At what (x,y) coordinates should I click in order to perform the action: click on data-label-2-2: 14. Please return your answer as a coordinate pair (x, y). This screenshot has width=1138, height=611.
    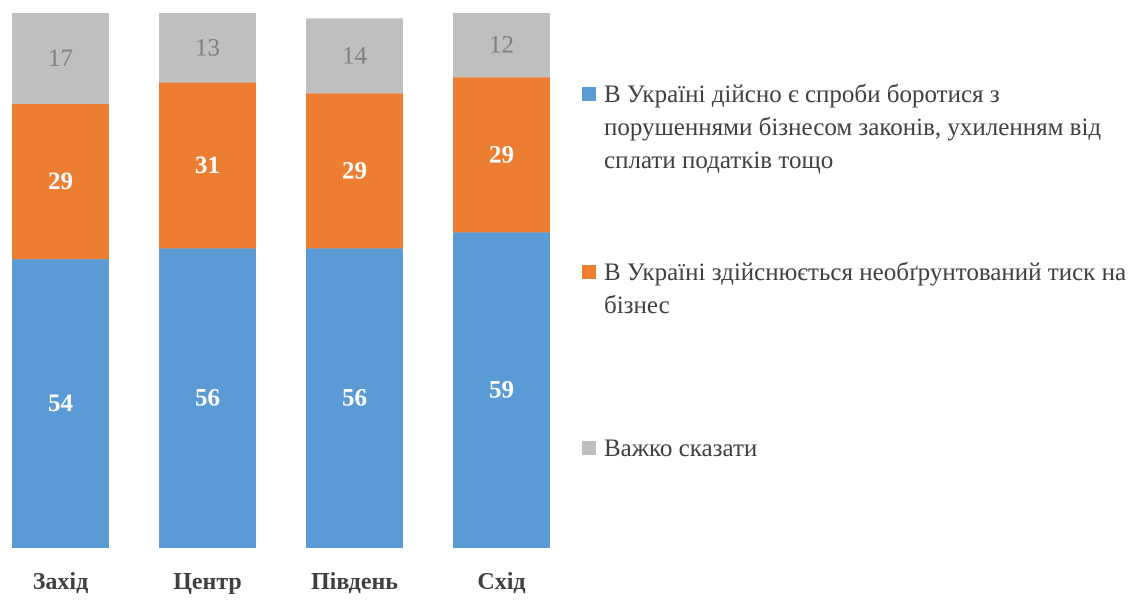
    Looking at the image, I should click on (355, 55).